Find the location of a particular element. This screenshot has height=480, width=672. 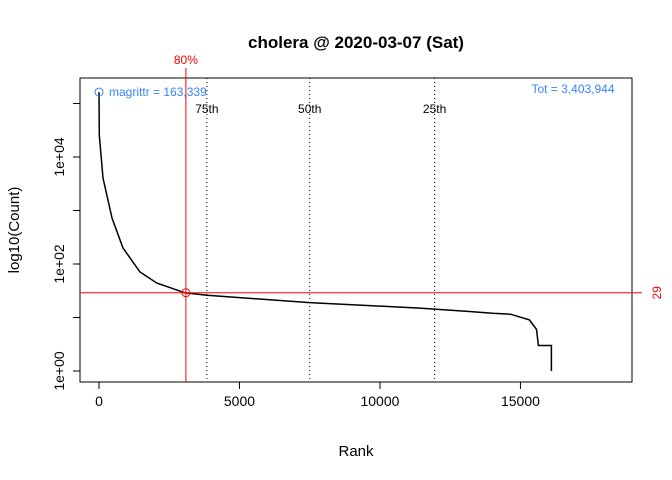

x-tick-label: 0 is located at coordinates (99, 401).